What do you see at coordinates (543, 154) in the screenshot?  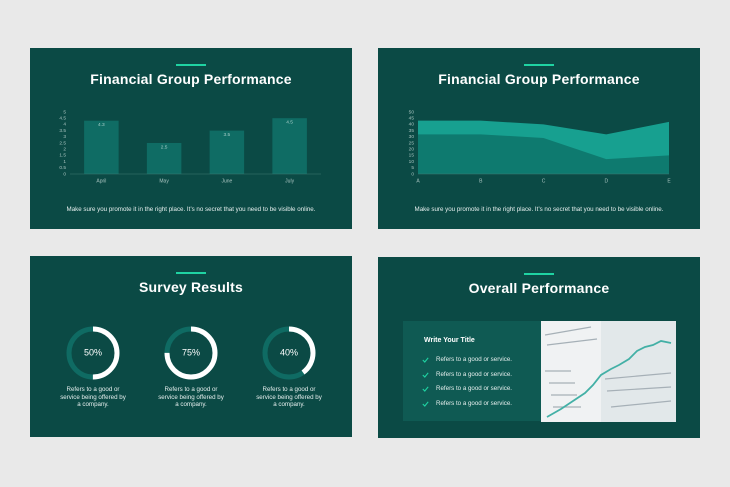 I see `area` at bounding box center [543, 154].